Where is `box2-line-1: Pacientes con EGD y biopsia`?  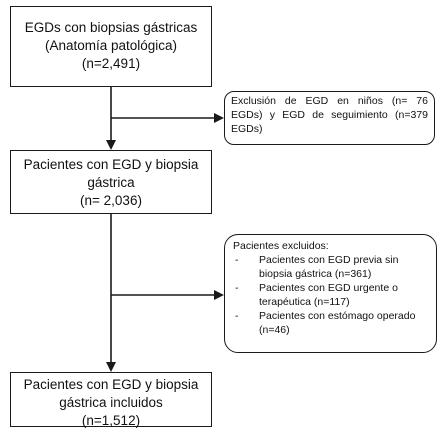
box2-line-1: Pacientes con EGD y biopsia is located at coordinates (111, 164).